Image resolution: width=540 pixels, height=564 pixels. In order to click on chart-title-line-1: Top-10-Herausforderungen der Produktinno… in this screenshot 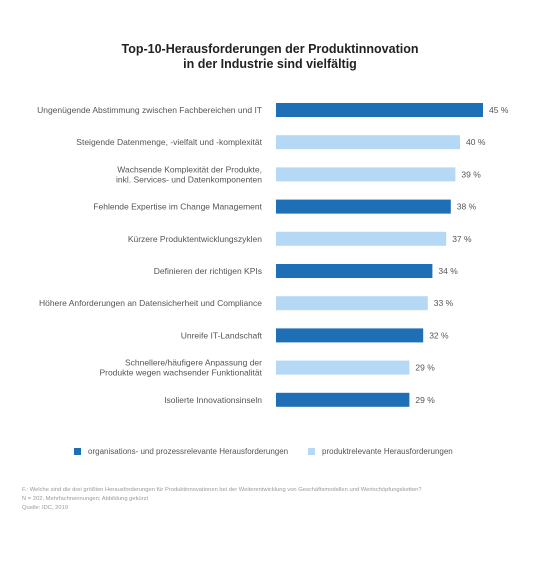, I will do `click(270, 49)`.